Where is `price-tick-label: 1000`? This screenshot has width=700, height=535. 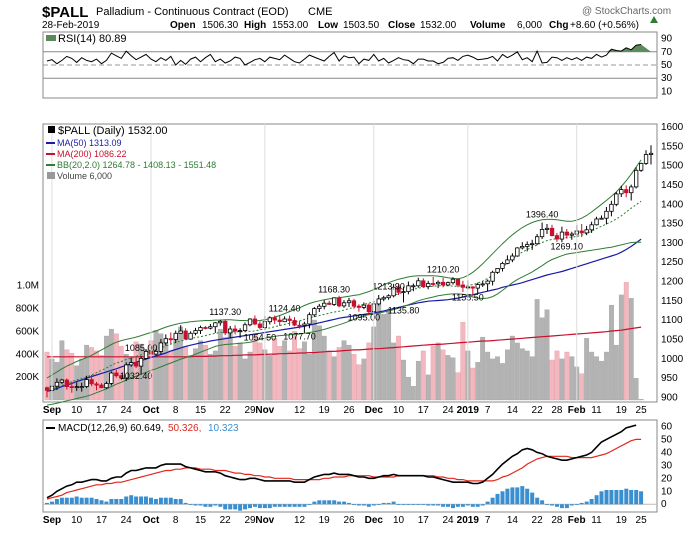 price-tick-label: 1000 is located at coordinates (672, 359).